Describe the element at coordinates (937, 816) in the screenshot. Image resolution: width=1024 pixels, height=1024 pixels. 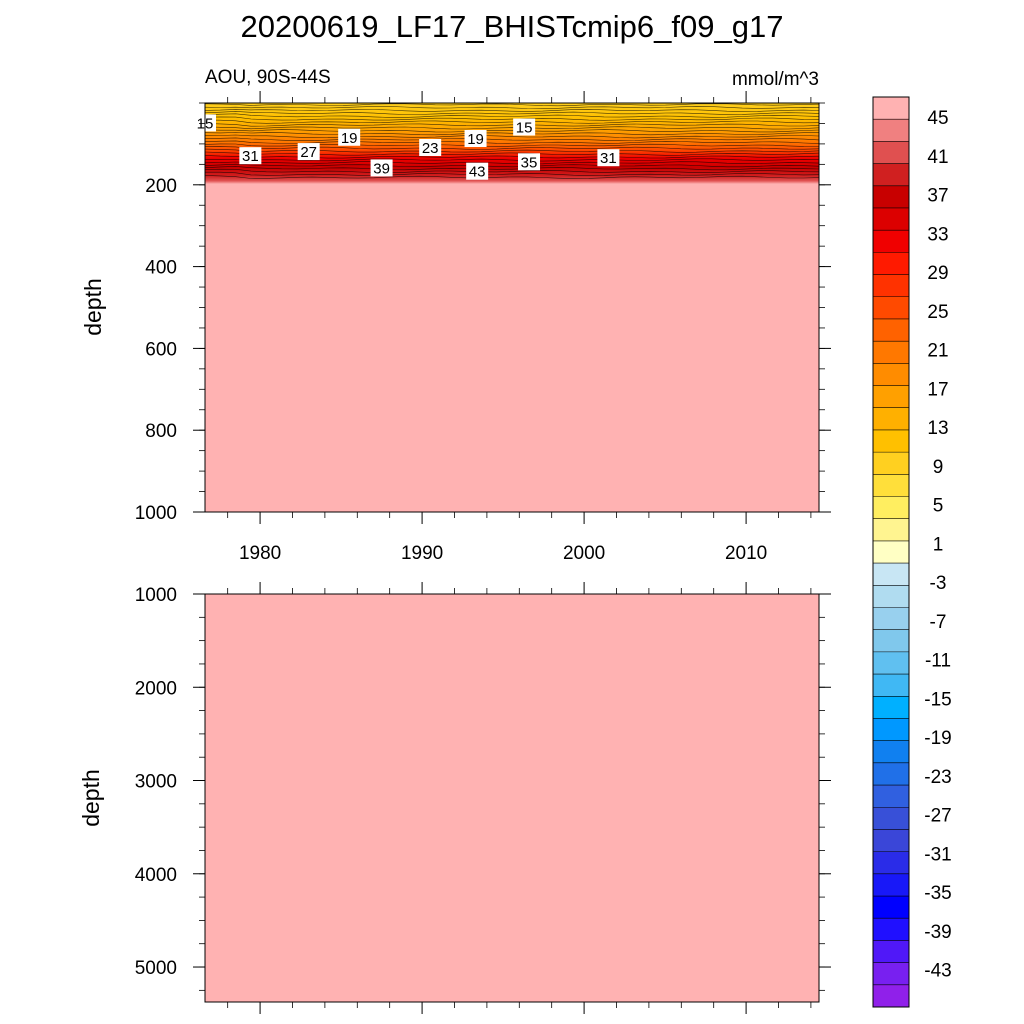
I see `colorbar-label: -27` at that location.